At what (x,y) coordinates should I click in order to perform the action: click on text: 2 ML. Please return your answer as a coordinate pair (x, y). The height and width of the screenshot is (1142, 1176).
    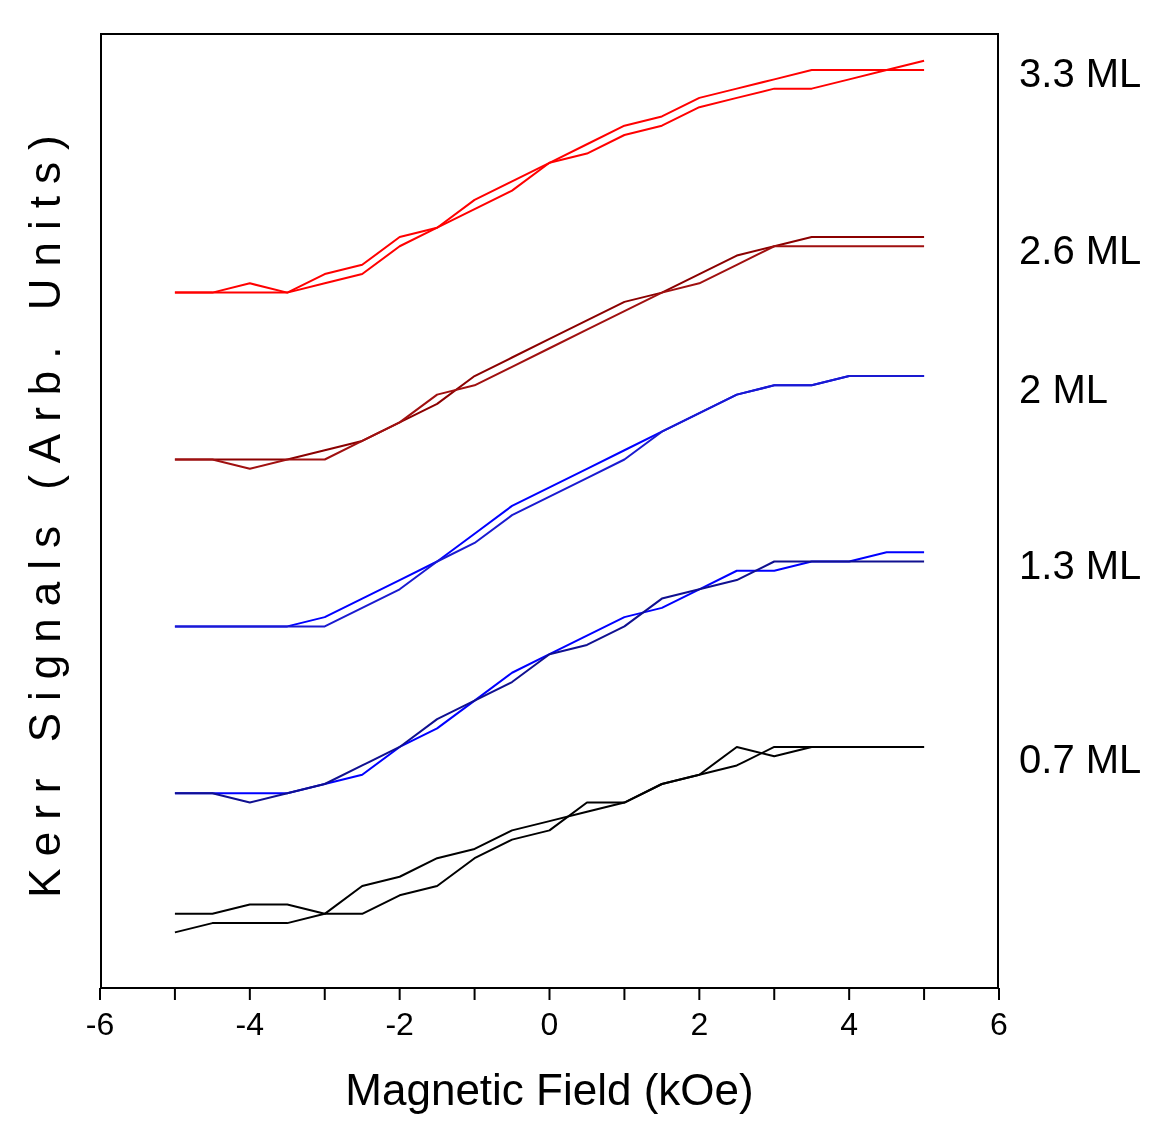
    Looking at the image, I should click on (1064, 388).